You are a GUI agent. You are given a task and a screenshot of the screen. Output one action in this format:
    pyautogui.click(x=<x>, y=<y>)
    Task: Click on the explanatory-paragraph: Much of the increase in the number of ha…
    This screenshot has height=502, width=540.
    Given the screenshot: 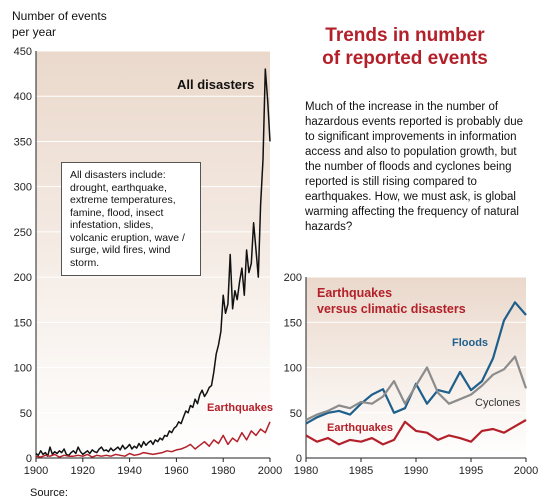 What is the action you would take?
    pyautogui.click(x=414, y=167)
    